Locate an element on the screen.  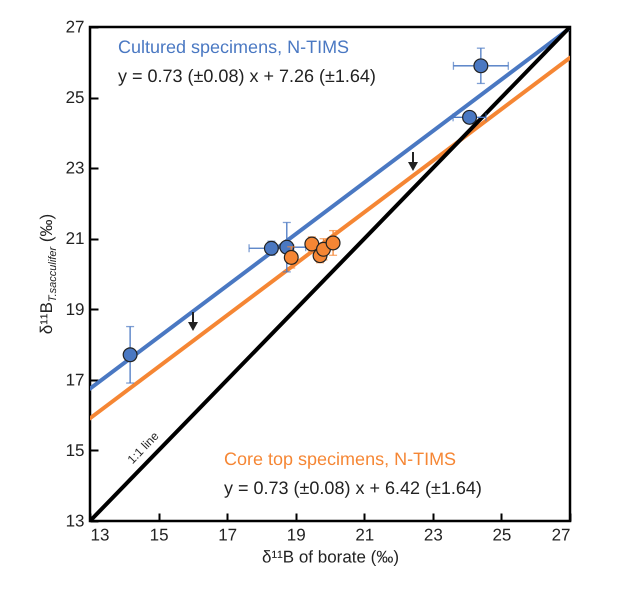
annotation: y = 0.73 (±0.08) x + 6.42 (±1.64) is located at coordinates (353, 488).